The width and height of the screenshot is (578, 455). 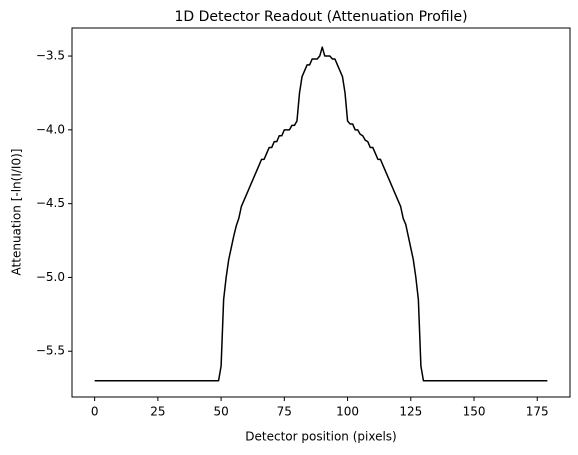 I want to click on x-tick-label: 75, so click(x=284, y=412).